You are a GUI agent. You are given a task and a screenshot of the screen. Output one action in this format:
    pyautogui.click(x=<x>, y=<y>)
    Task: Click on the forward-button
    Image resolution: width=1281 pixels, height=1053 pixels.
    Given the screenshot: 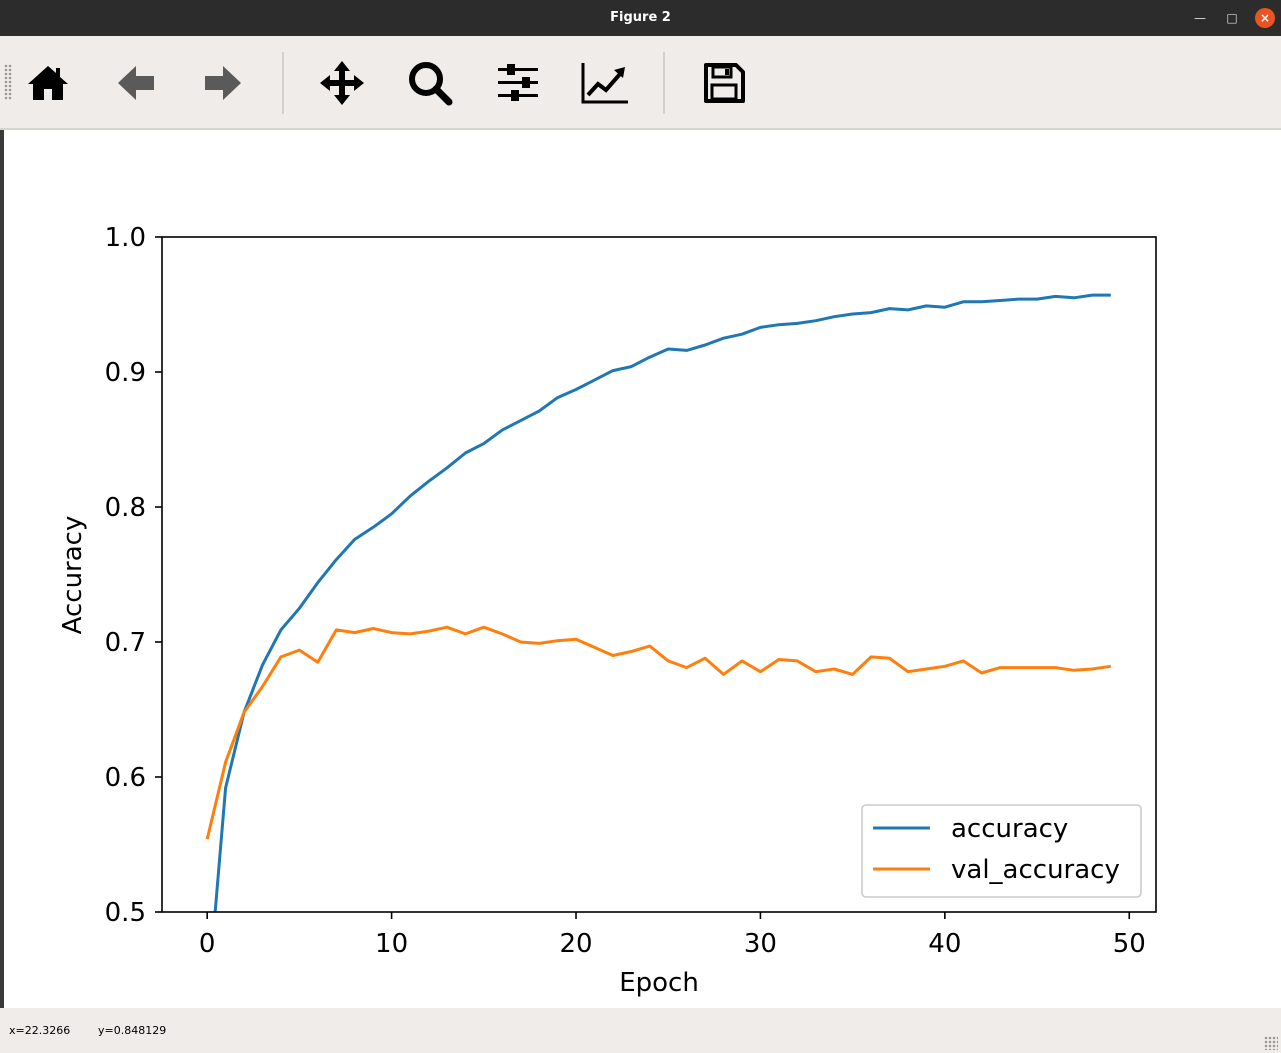 What is the action you would take?
    pyautogui.click(x=223, y=83)
    